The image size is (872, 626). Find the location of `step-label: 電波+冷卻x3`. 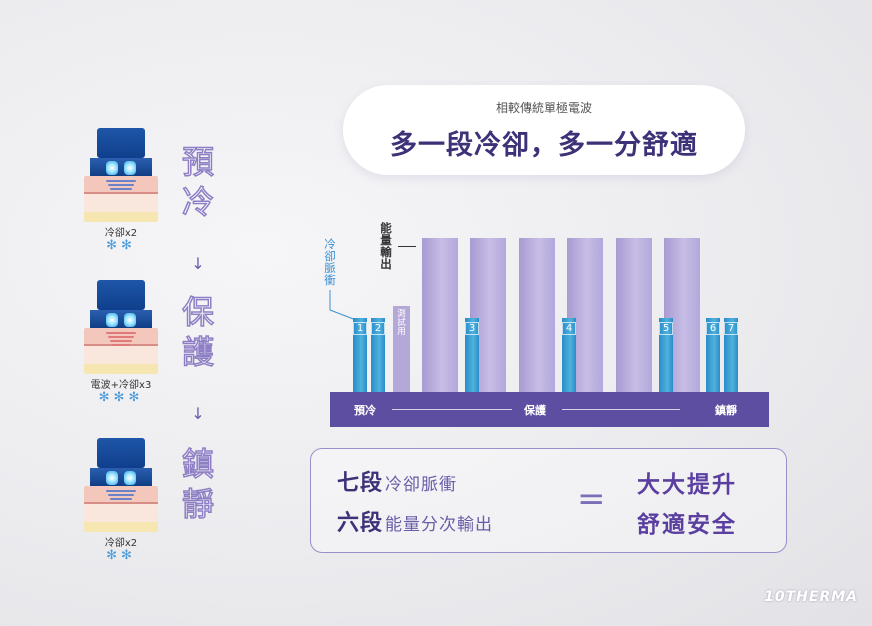

step-label: 電波+冷卻x3 is located at coordinates (121, 385).